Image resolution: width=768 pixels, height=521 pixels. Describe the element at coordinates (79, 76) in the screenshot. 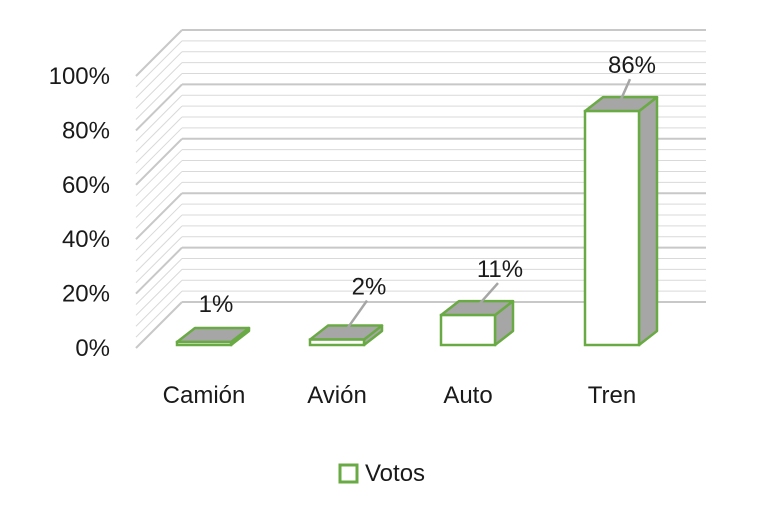

I see `y-tick-label: 100%` at that location.